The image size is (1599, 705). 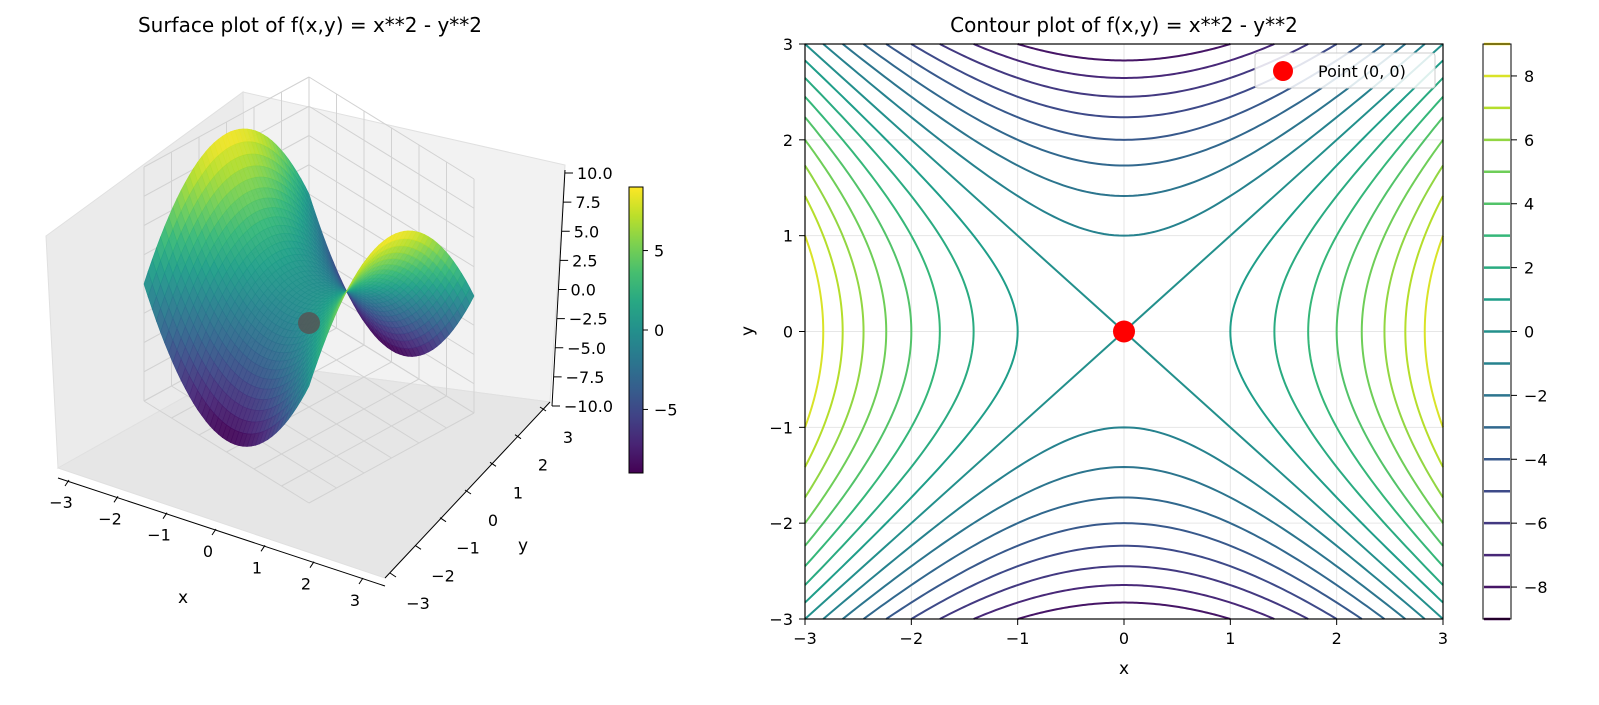 I want to click on surface-z-tick-label: −7.5, so click(x=585, y=377).